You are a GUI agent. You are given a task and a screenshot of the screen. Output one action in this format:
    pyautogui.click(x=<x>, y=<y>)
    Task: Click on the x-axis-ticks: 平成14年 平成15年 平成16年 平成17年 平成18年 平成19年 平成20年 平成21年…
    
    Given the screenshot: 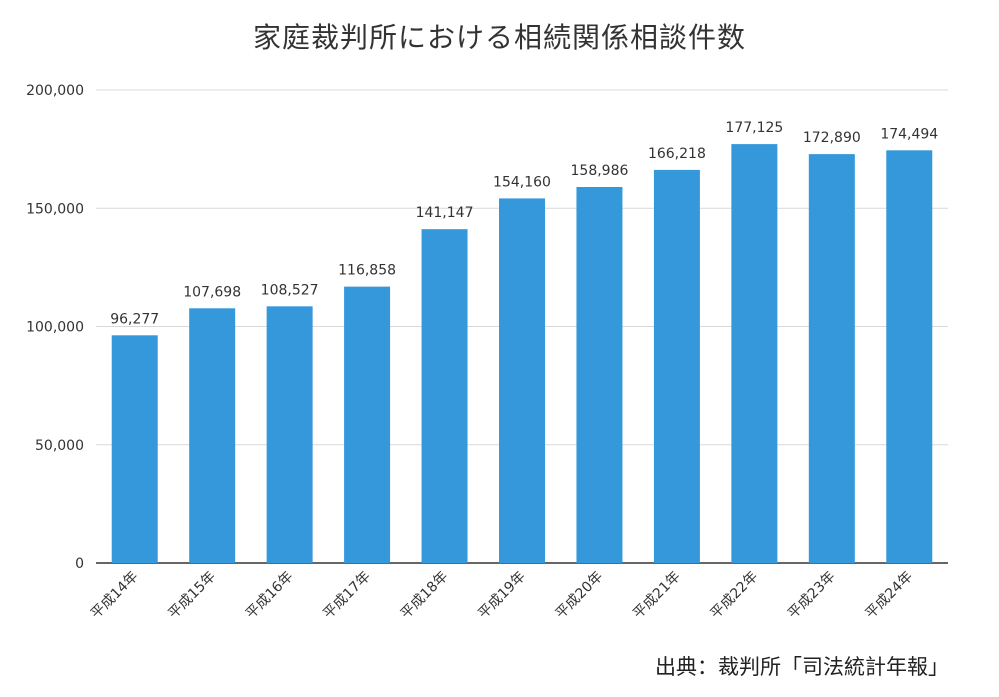 What is the action you would take?
    pyautogui.click(x=502, y=596)
    